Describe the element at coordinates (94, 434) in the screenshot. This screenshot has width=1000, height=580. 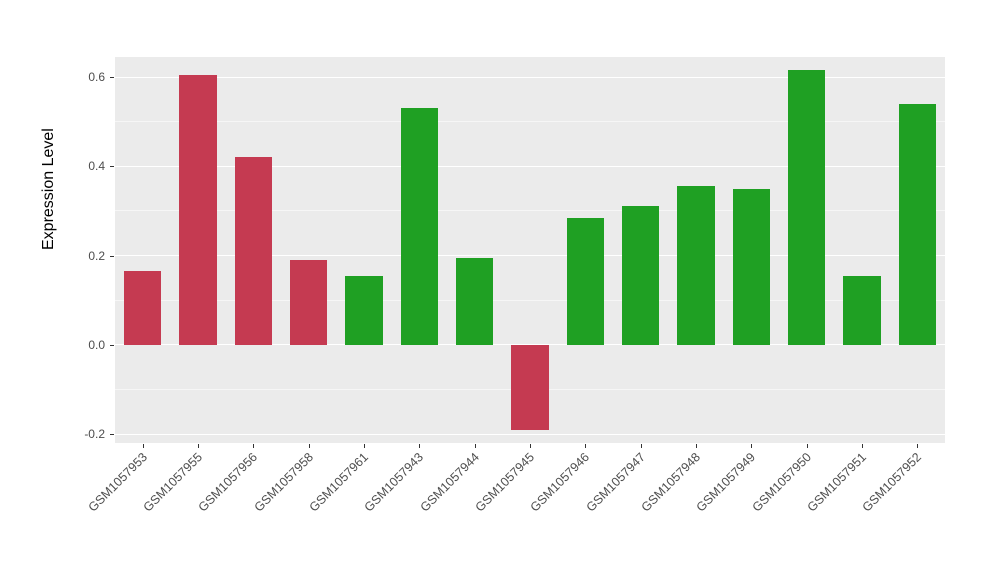
I see `y-tick-label: -0.2` at that location.